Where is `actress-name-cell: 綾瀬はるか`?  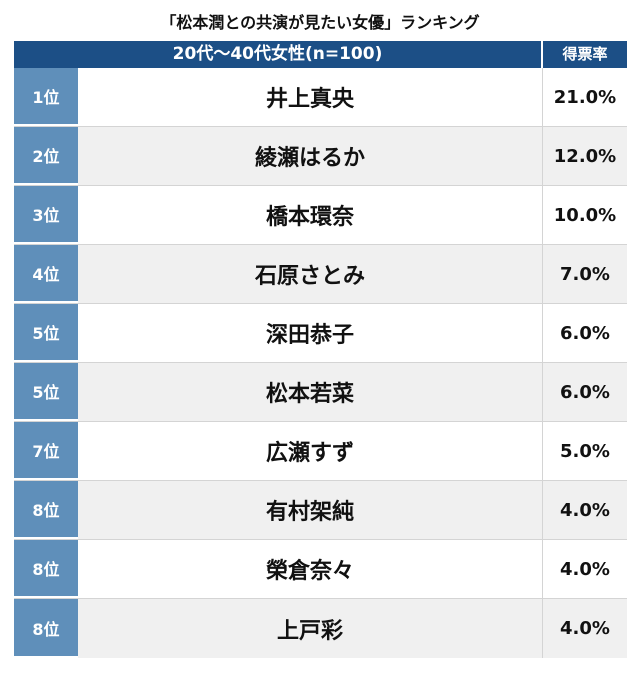
actress-name-cell: 綾瀬はるか is located at coordinates (310, 156).